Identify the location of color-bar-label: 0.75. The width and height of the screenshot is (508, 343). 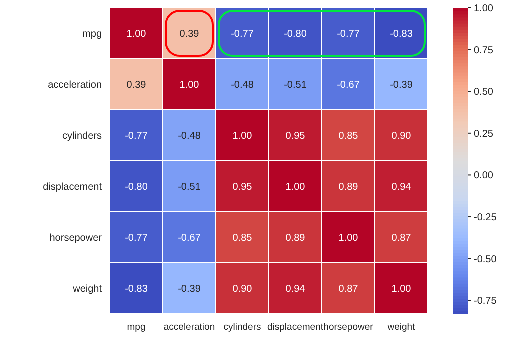
(484, 50).